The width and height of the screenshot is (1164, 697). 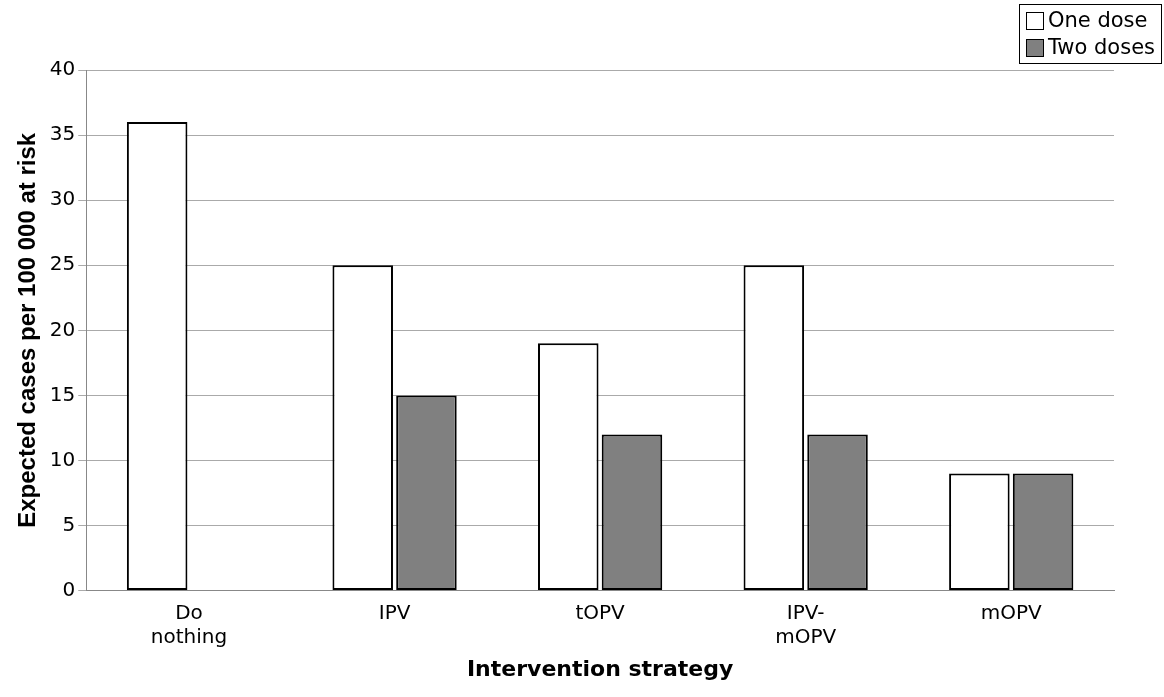 I want to click on y-tick-label: 25, so click(x=62, y=263).